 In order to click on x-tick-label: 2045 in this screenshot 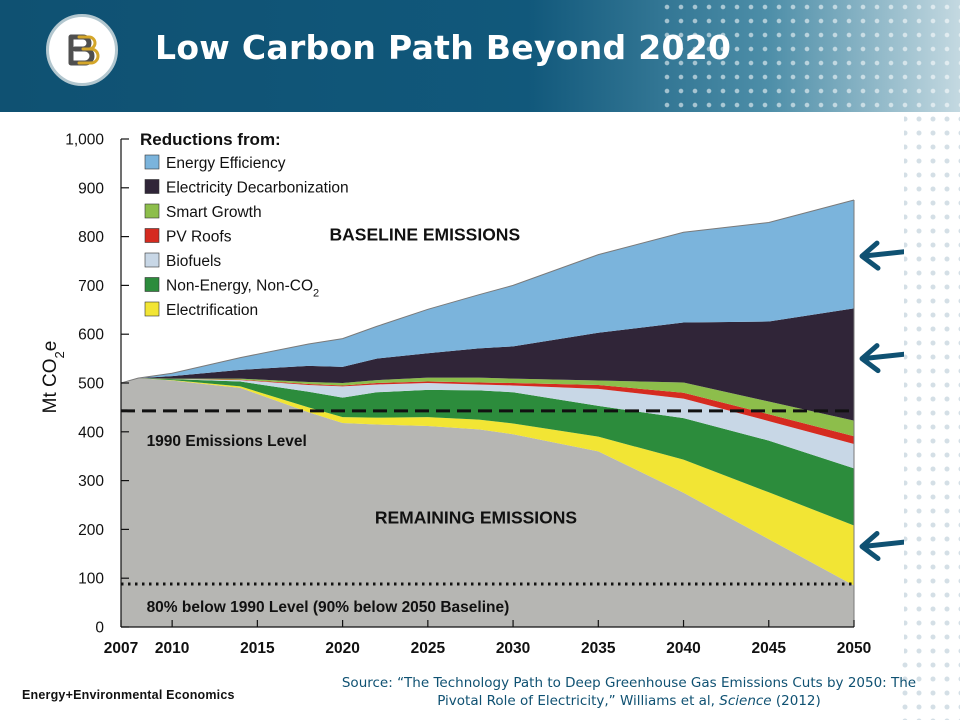, I will do `click(769, 648)`.